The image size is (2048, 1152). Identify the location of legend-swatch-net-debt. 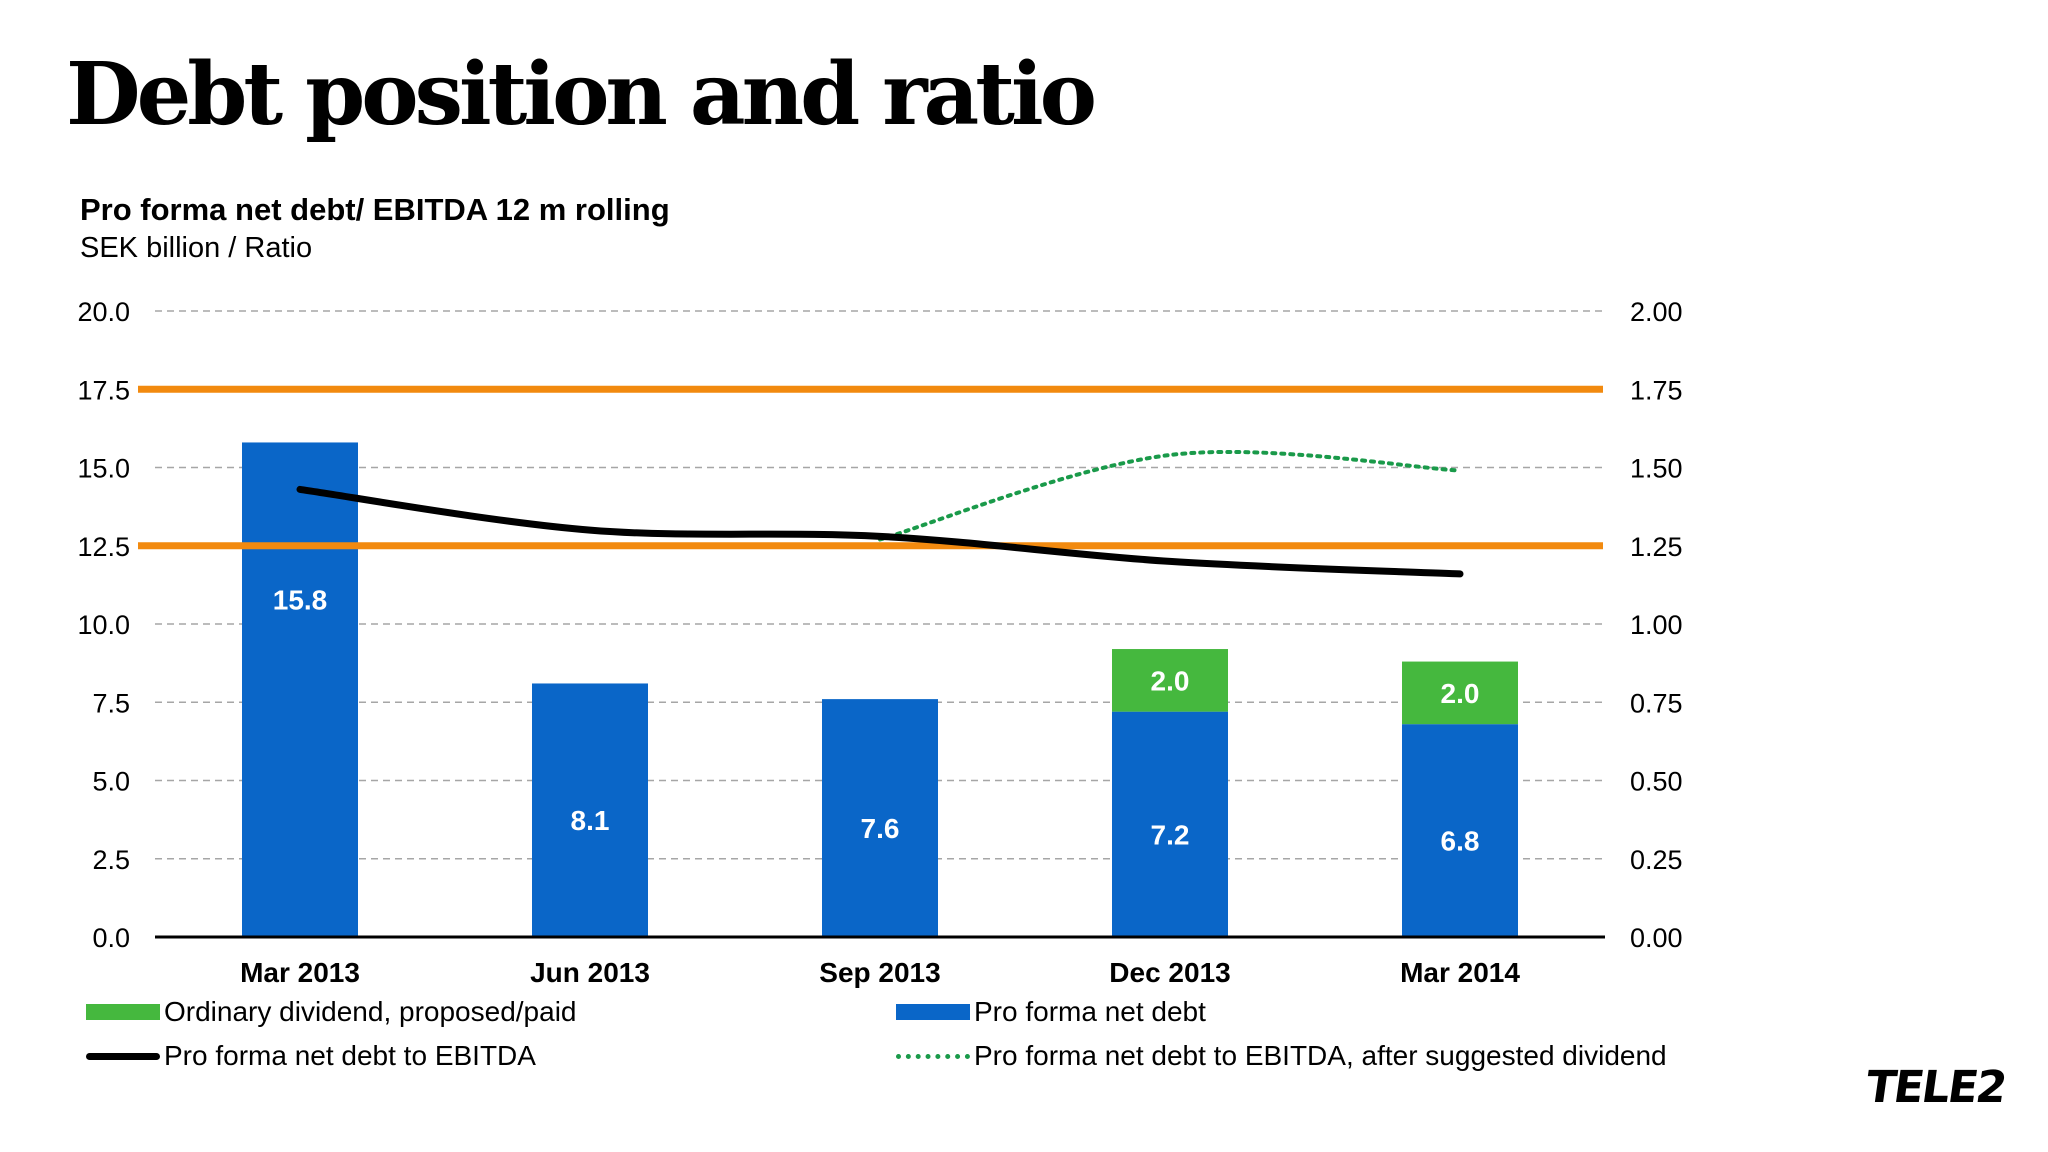
(933, 1012).